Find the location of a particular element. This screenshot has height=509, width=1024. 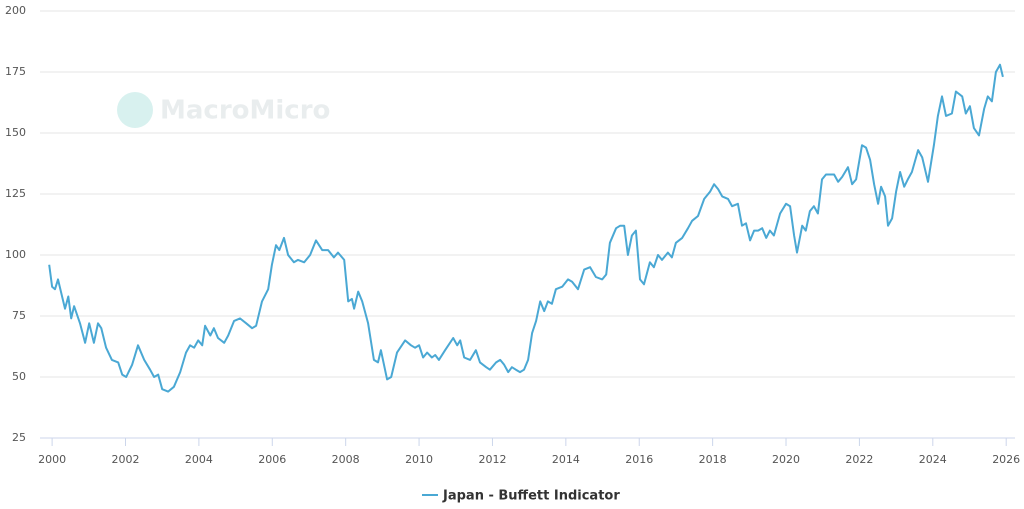

x-tick-label: 2008 is located at coordinates (346, 459).